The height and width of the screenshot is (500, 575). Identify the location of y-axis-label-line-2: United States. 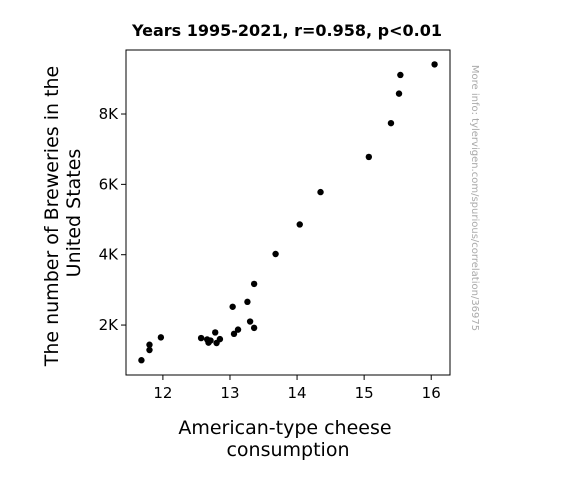
(74, 213).